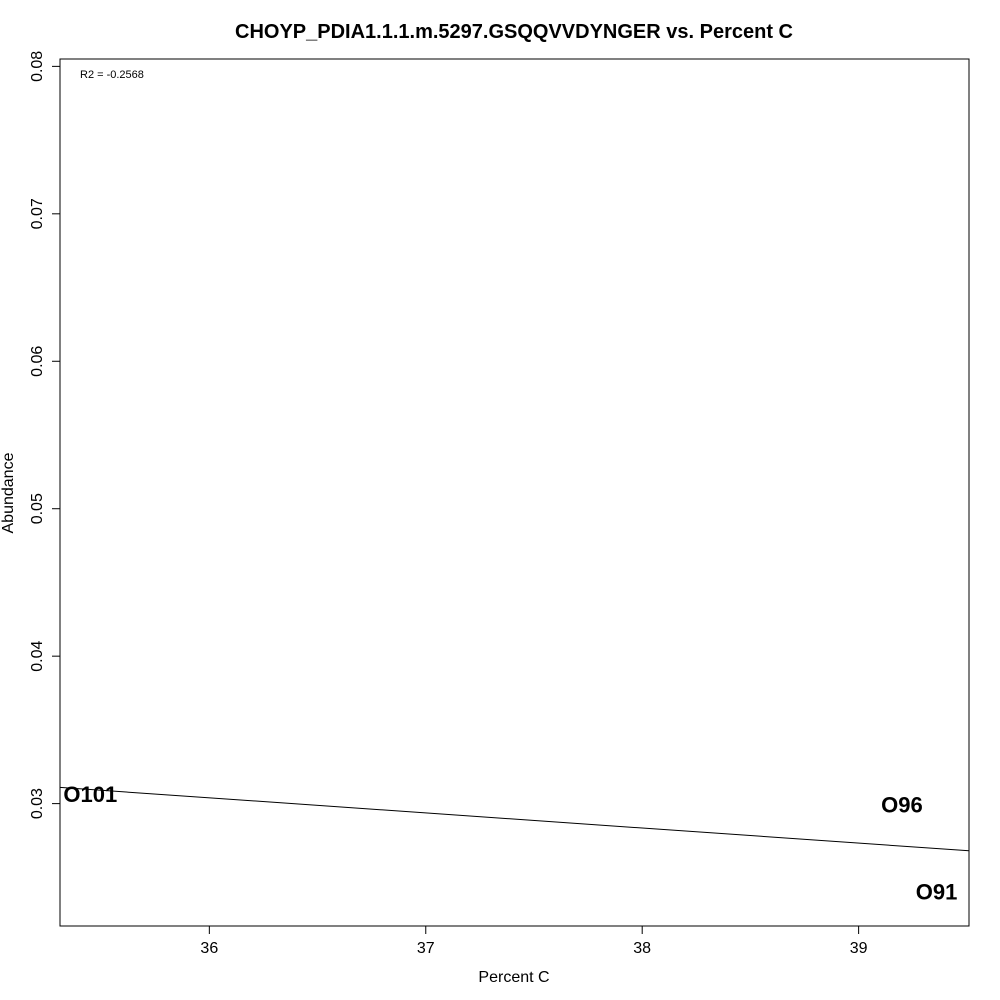 The image size is (1000, 1000). I want to click on regression-line, so click(514, 819).